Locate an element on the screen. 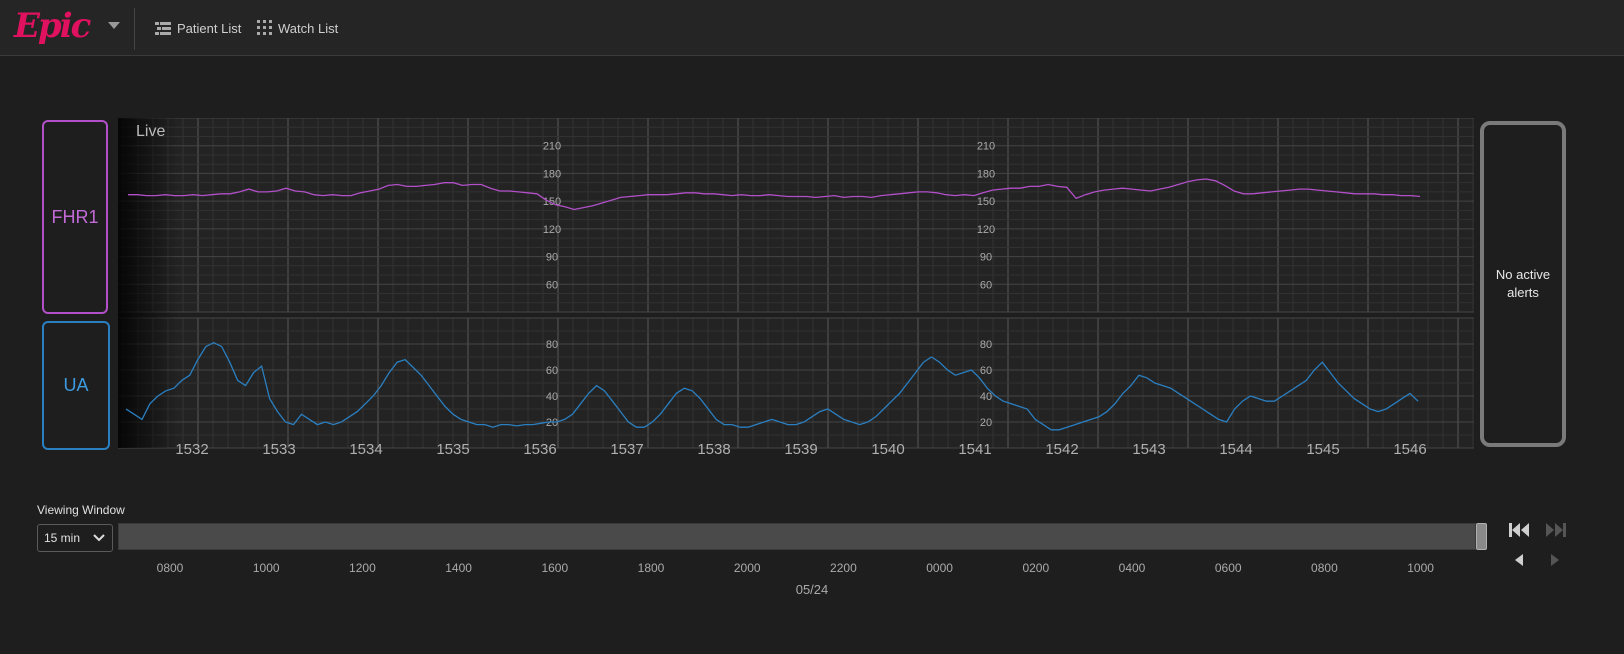  watch-list-label: Watch List is located at coordinates (308, 28).